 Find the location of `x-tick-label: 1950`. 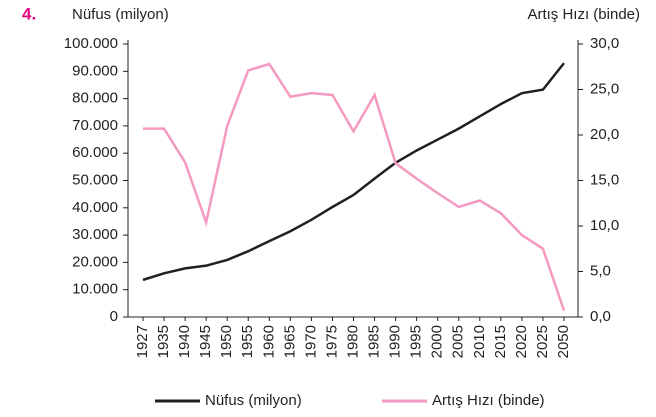

x-tick-label: 1950 is located at coordinates (226, 341).